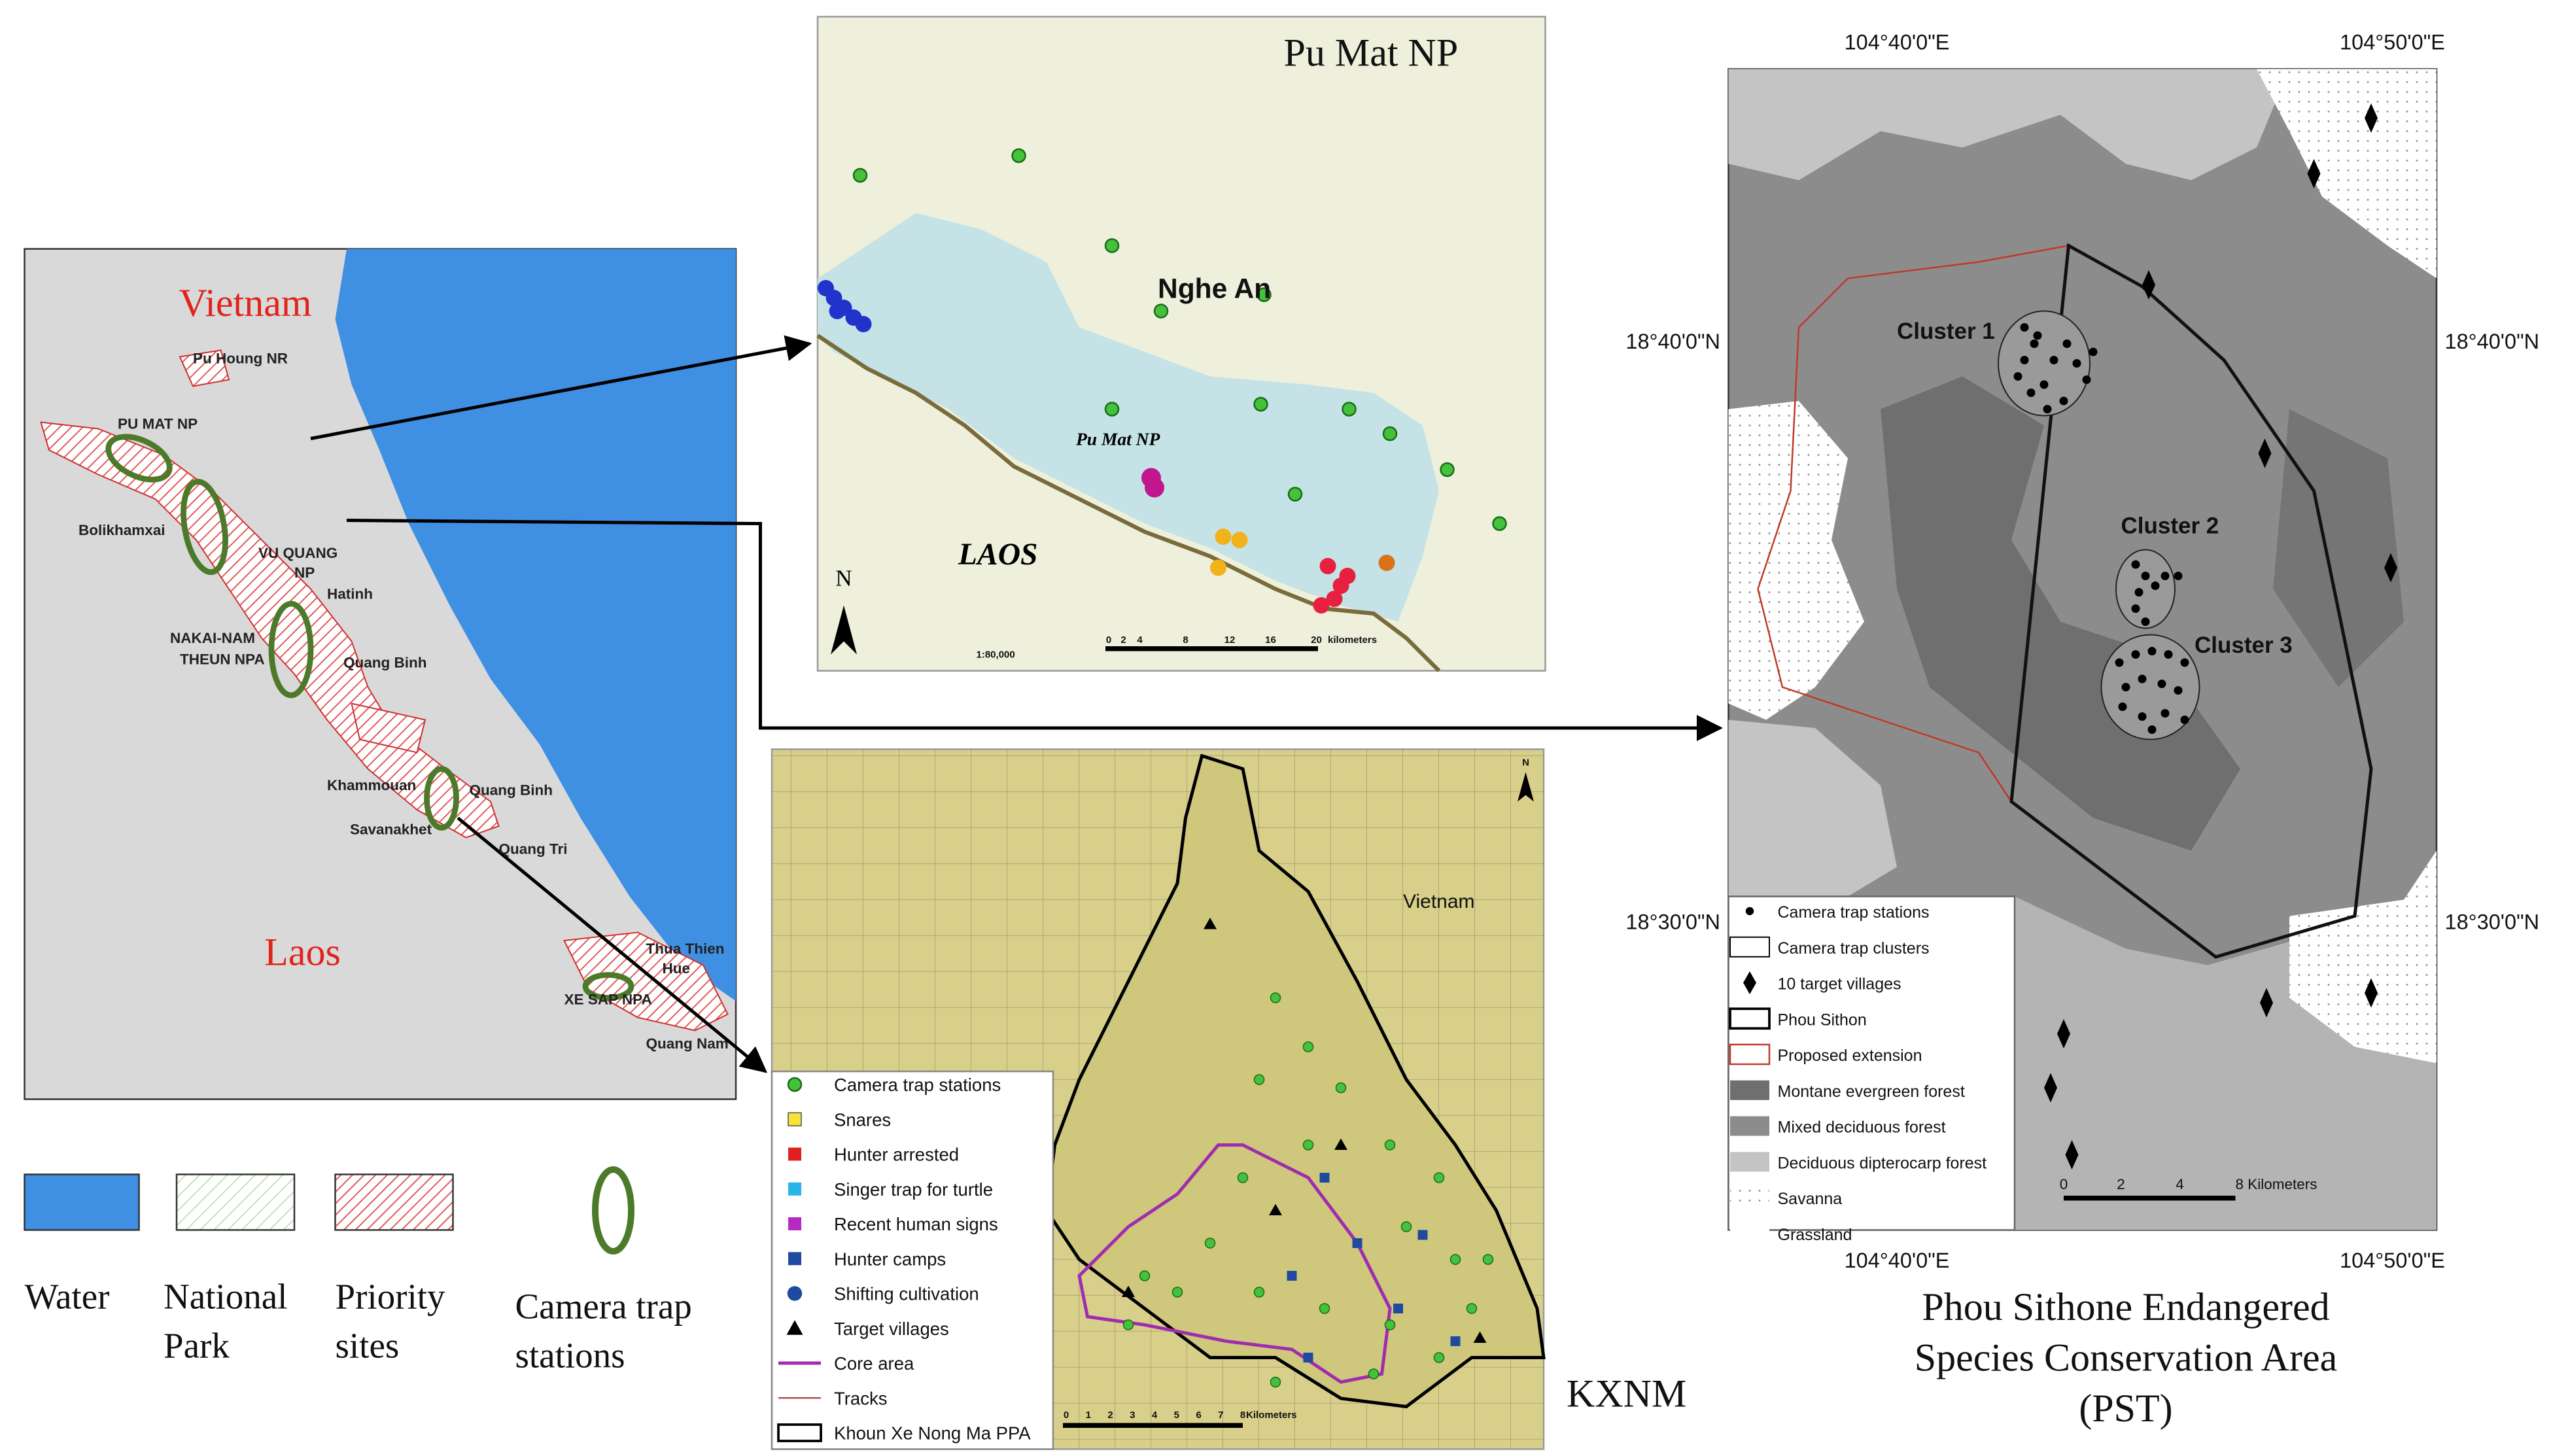 Image resolution: width=2551 pixels, height=1456 pixels. Describe the element at coordinates (371, 785) in the screenshot. I see `place-label: Khammouan` at that location.